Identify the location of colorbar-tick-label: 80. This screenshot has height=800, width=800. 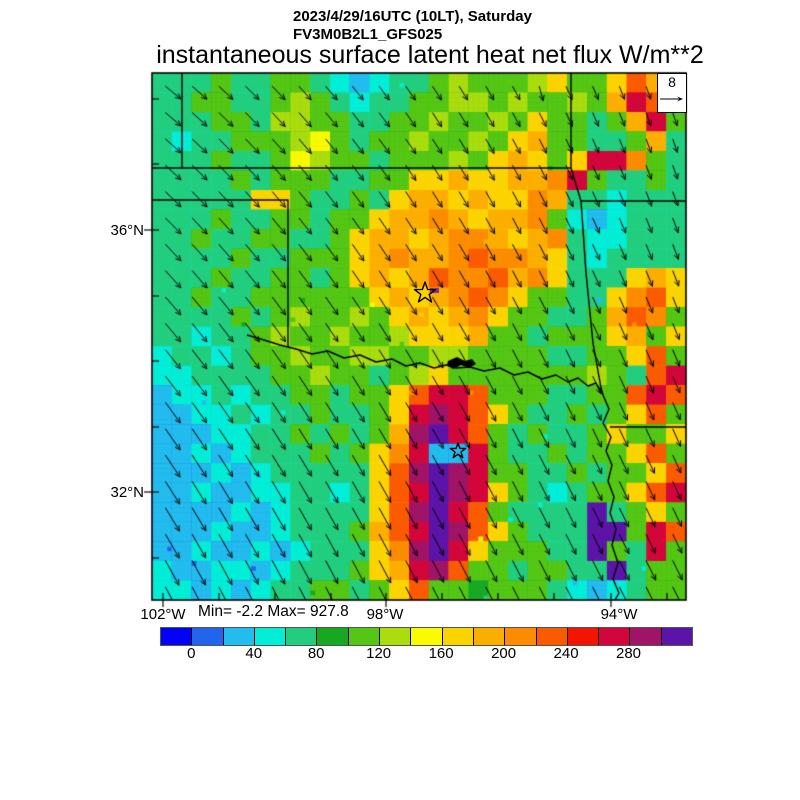
(316, 653).